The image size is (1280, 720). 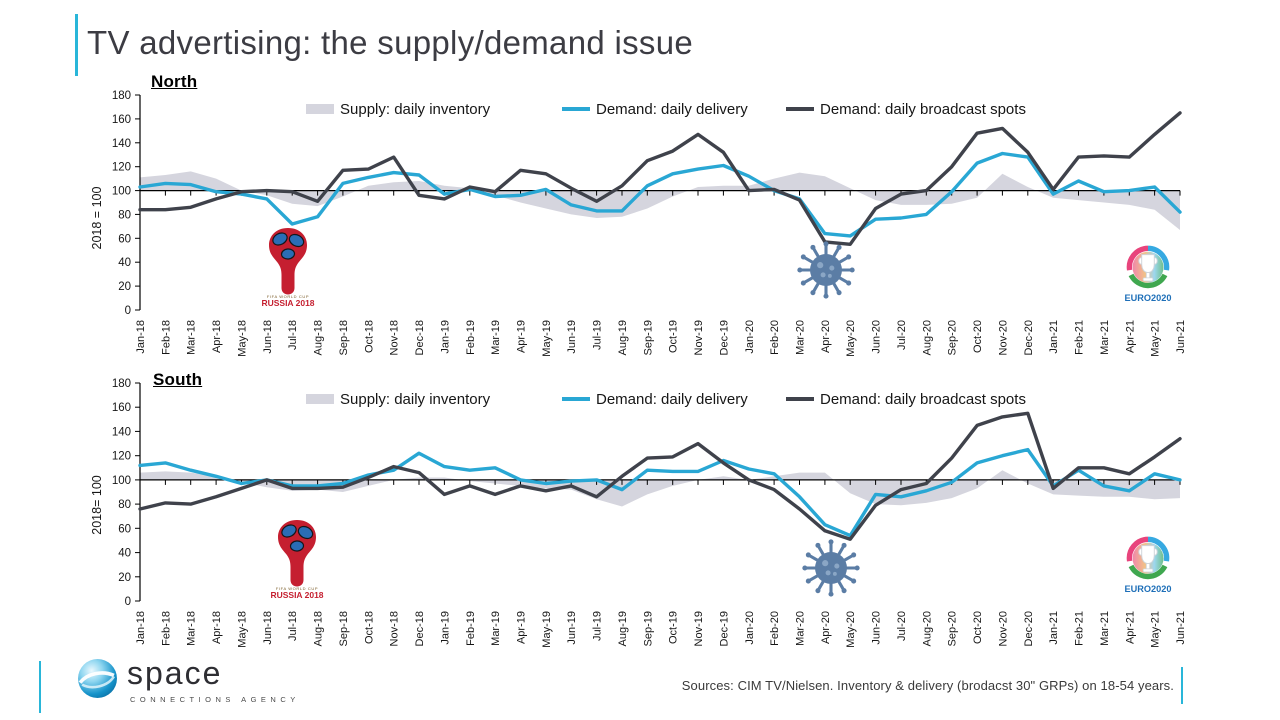 I want to click on chart-title-south: South, so click(x=178, y=379).